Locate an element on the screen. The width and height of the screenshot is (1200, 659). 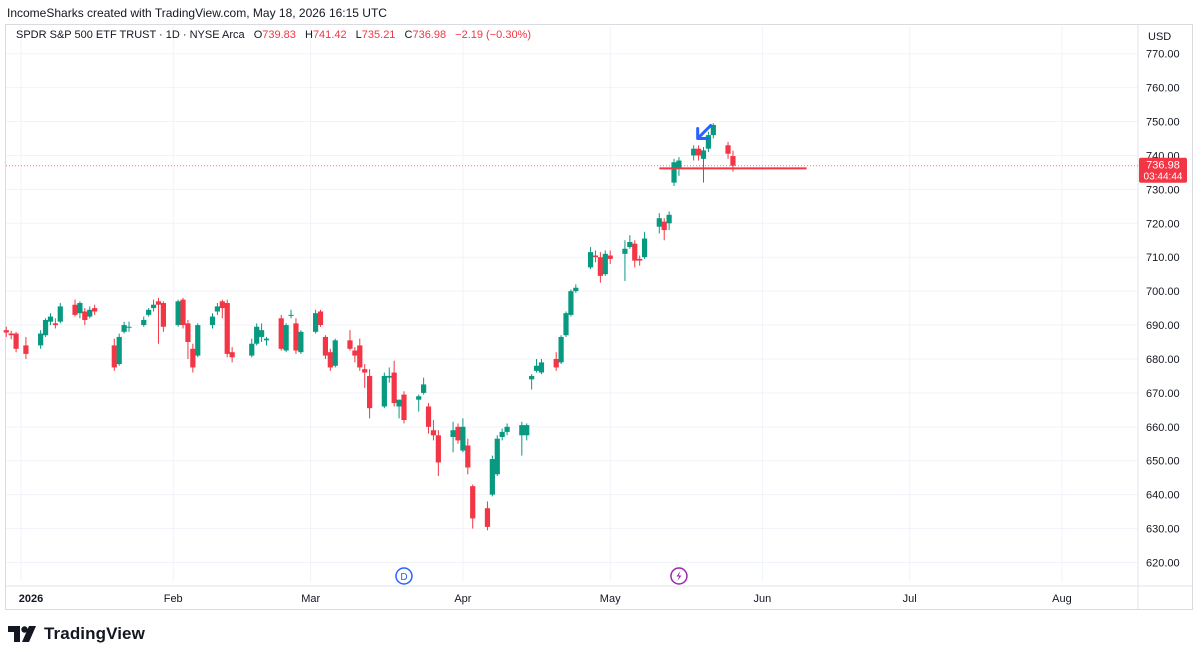
currency-label: USD is located at coordinates (1160, 37).